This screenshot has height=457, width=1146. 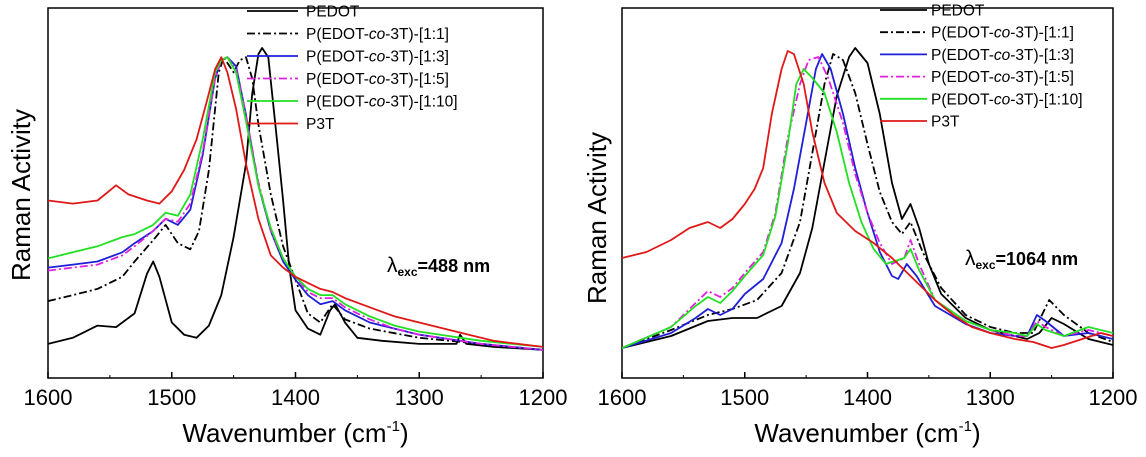 What do you see at coordinates (1021, 259) in the screenshot?
I see `excitation-wavelength-label: λexc=1064 nm` at bounding box center [1021, 259].